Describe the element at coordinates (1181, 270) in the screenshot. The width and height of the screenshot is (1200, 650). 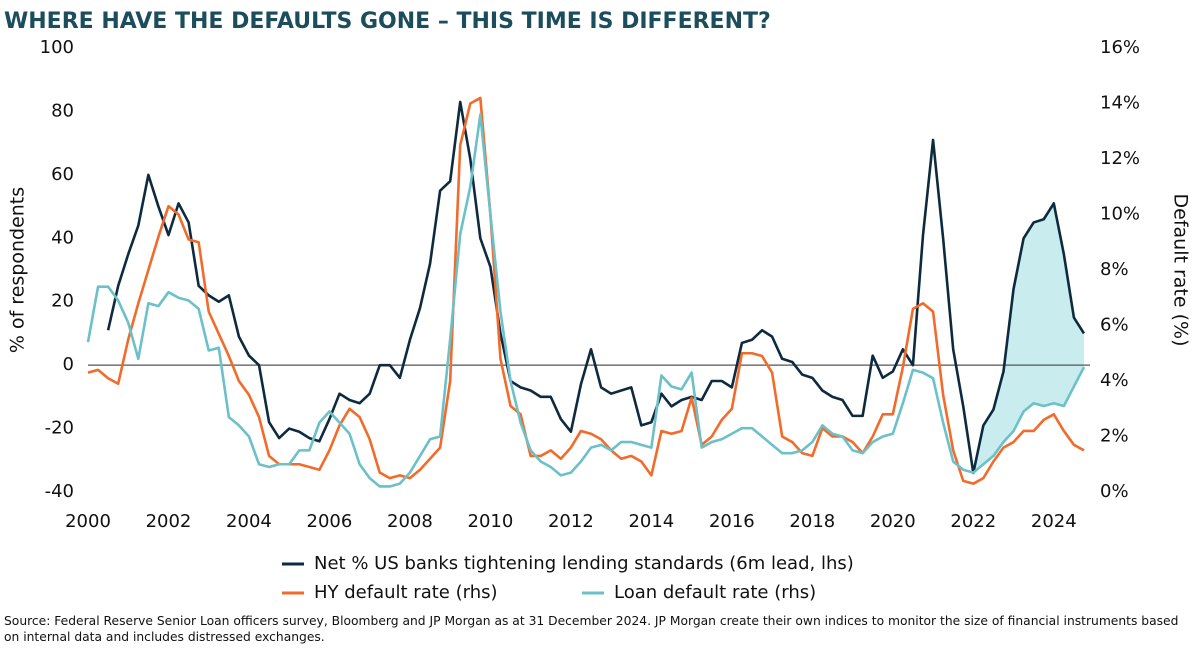
I see `y2-axis-label: Default rate (%)` at that location.